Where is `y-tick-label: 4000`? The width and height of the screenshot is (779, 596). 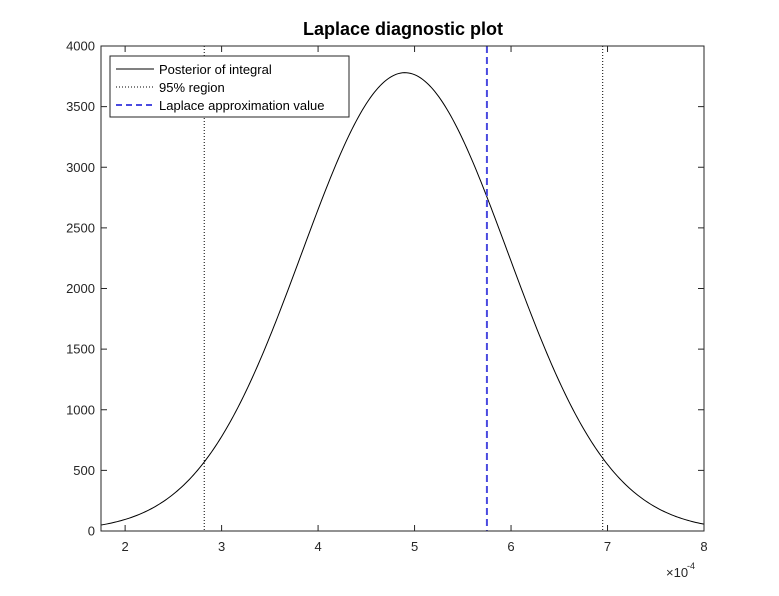 y-tick-label: 4000 is located at coordinates (80, 46).